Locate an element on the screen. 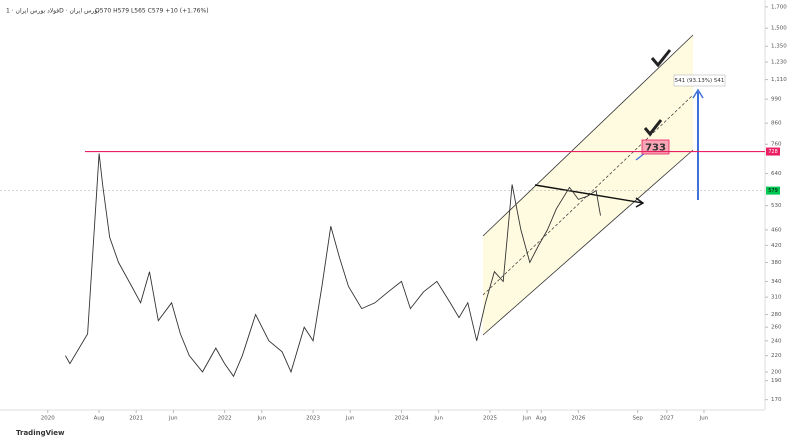 The image size is (800, 446). y-tick-label: 220 is located at coordinates (776, 356).